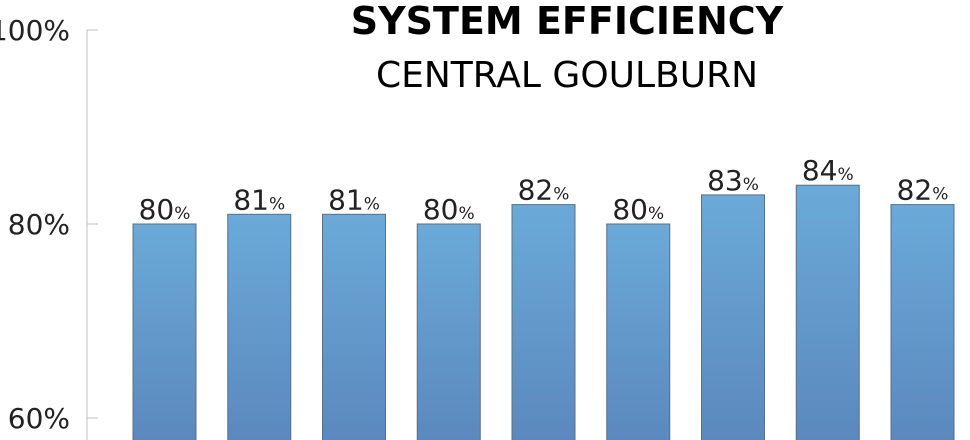 This screenshot has width=970, height=440. I want to click on data-labels-group: 80% 81% 81% 80% 82% 80% 83% 84% 82%, so click(544, 190).